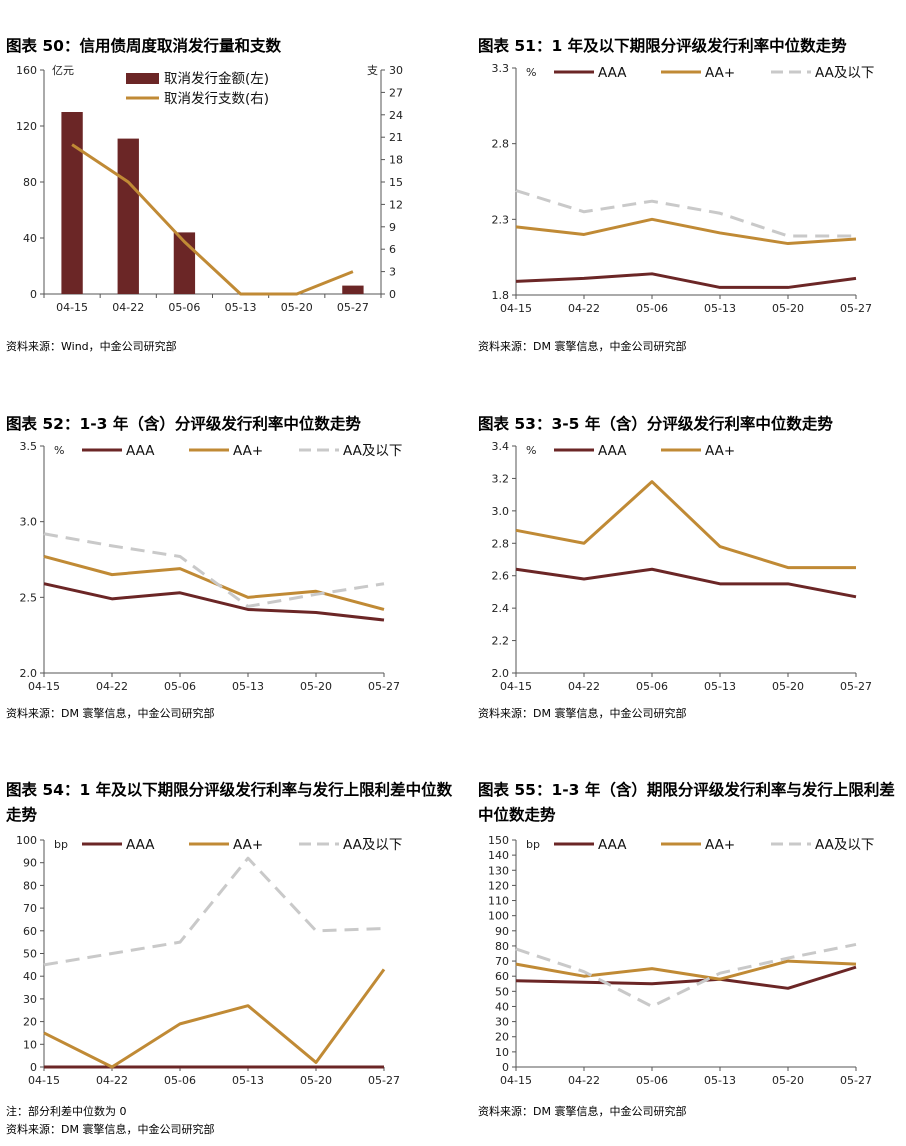 The width and height of the screenshot is (906, 1146). I want to click on y-right-tick-label: 3, so click(392, 272).